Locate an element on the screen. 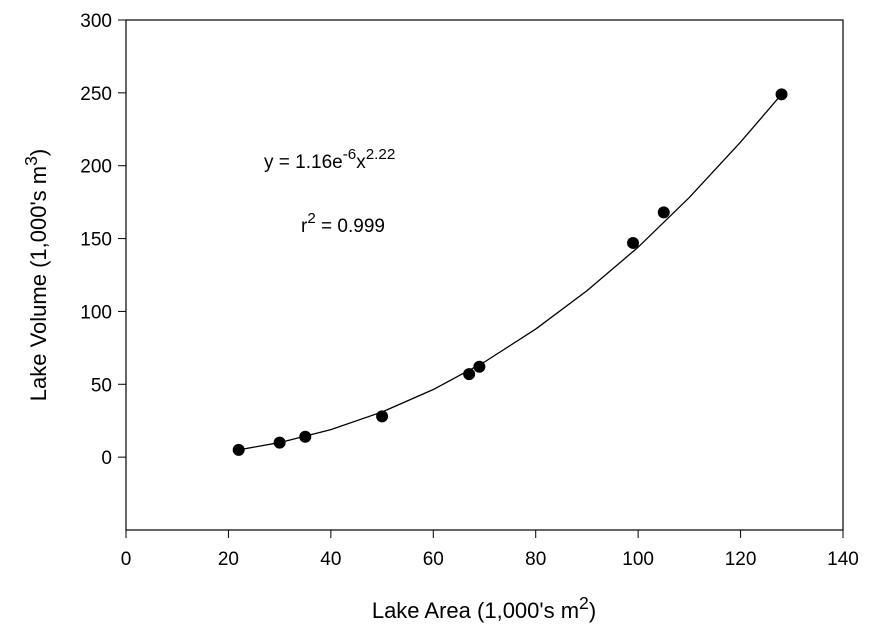 This screenshot has height=635, width=869. text-part: Lake Volume (1,000's m is located at coordinates (38, 283).